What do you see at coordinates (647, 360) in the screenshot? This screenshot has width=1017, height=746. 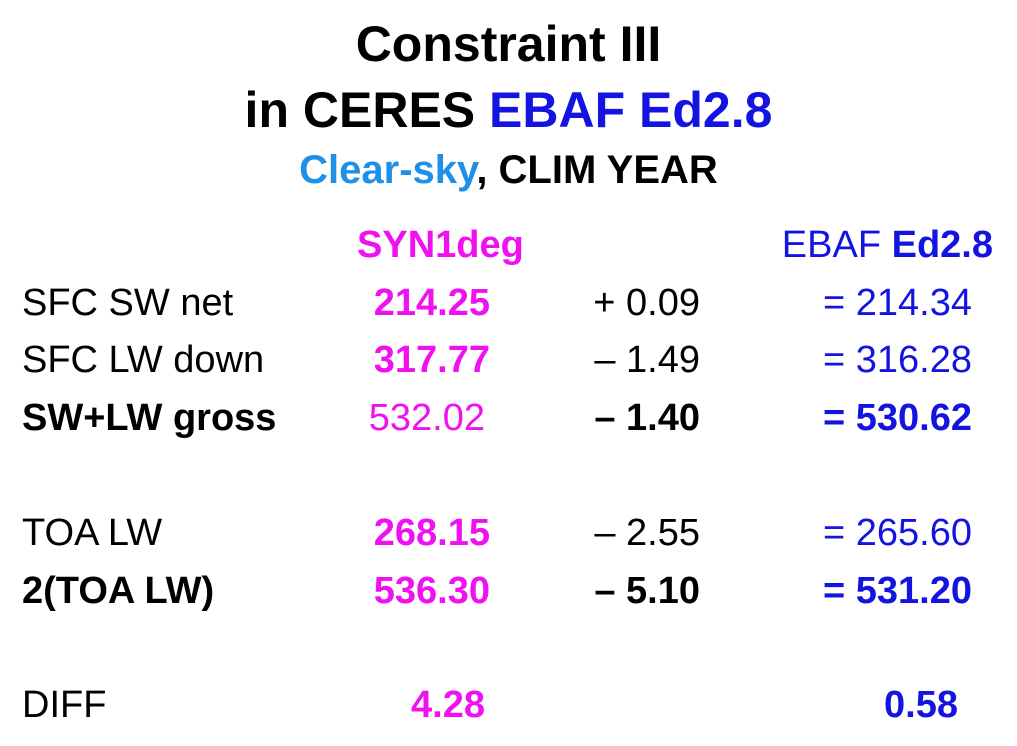 I see `adjustment: – 1.49` at bounding box center [647, 360].